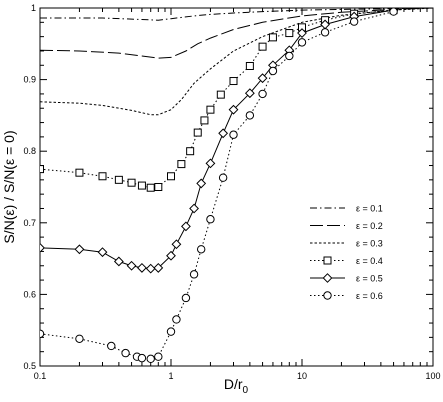 This screenshot has width=443, height=402. What do you see at coordinates (369, 226) in the screenshot?
I see `legend-label: ε = 0.2` at bounding box center [369, 226].